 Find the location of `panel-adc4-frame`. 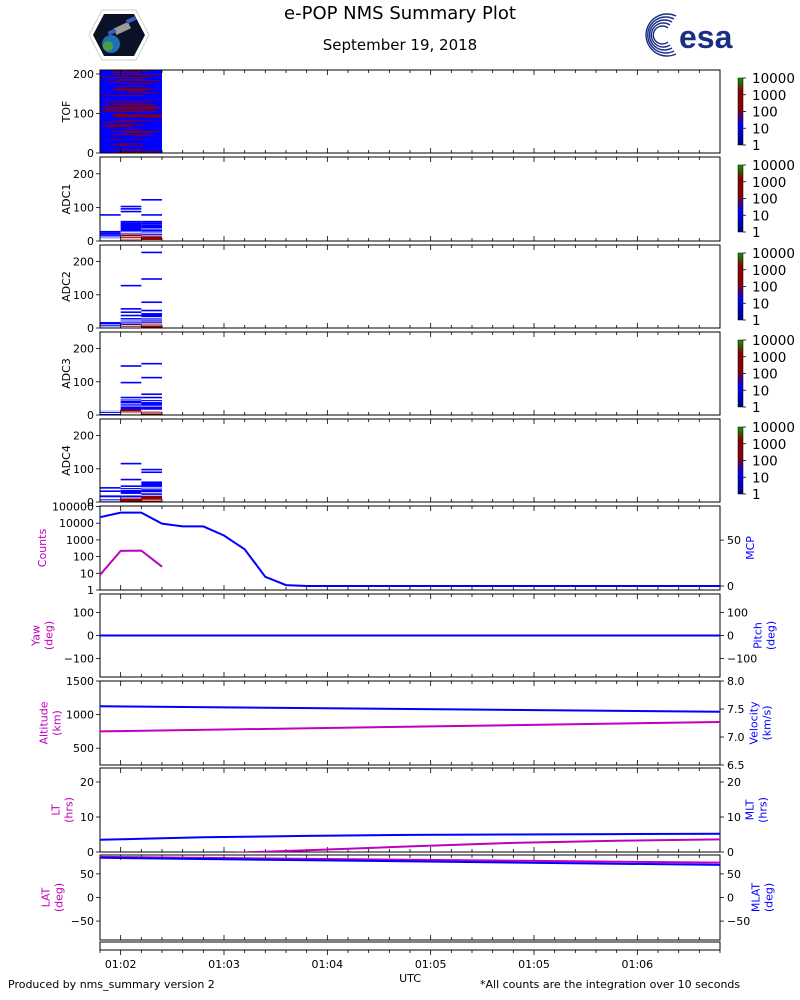

panel-adc4-frame is located at coordinates (410, 460).